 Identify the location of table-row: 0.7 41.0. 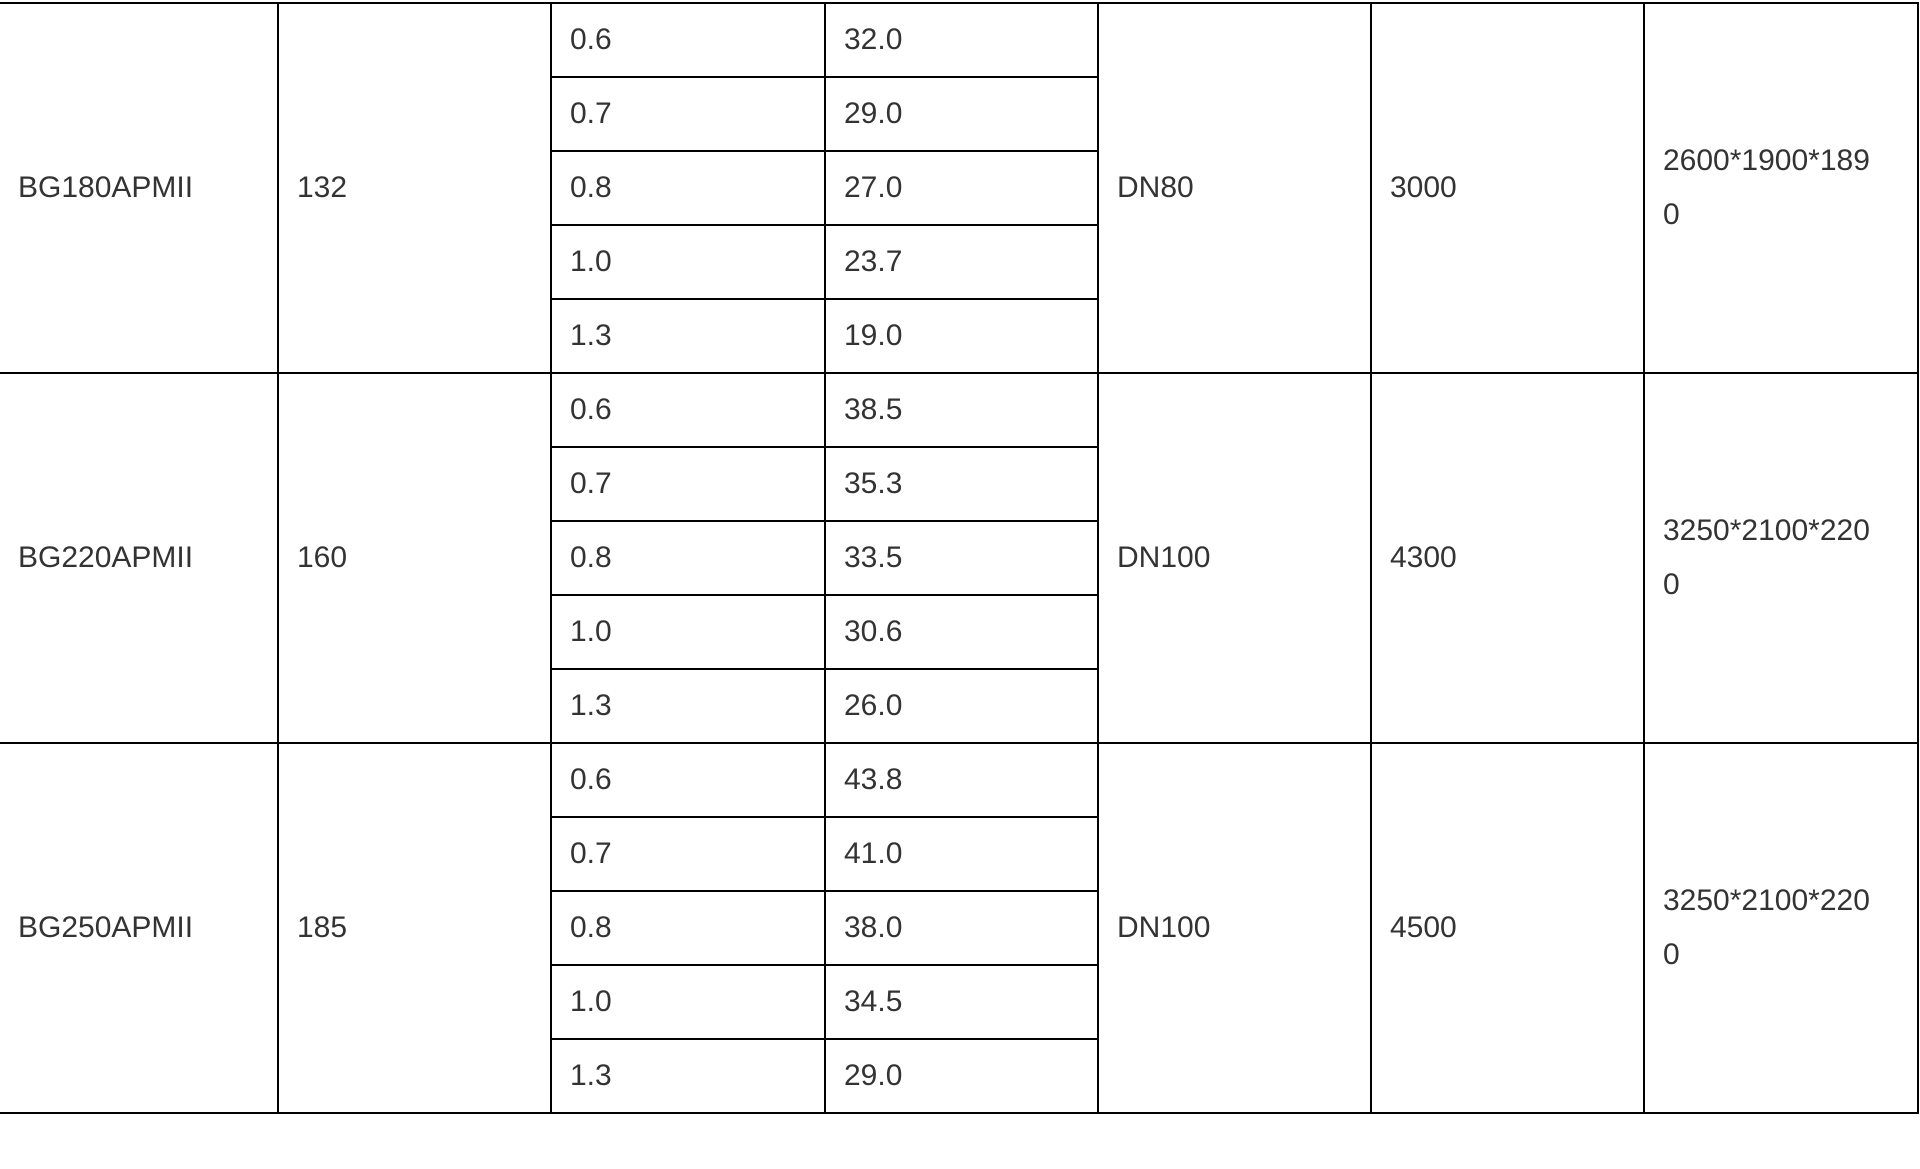
(959, 854).